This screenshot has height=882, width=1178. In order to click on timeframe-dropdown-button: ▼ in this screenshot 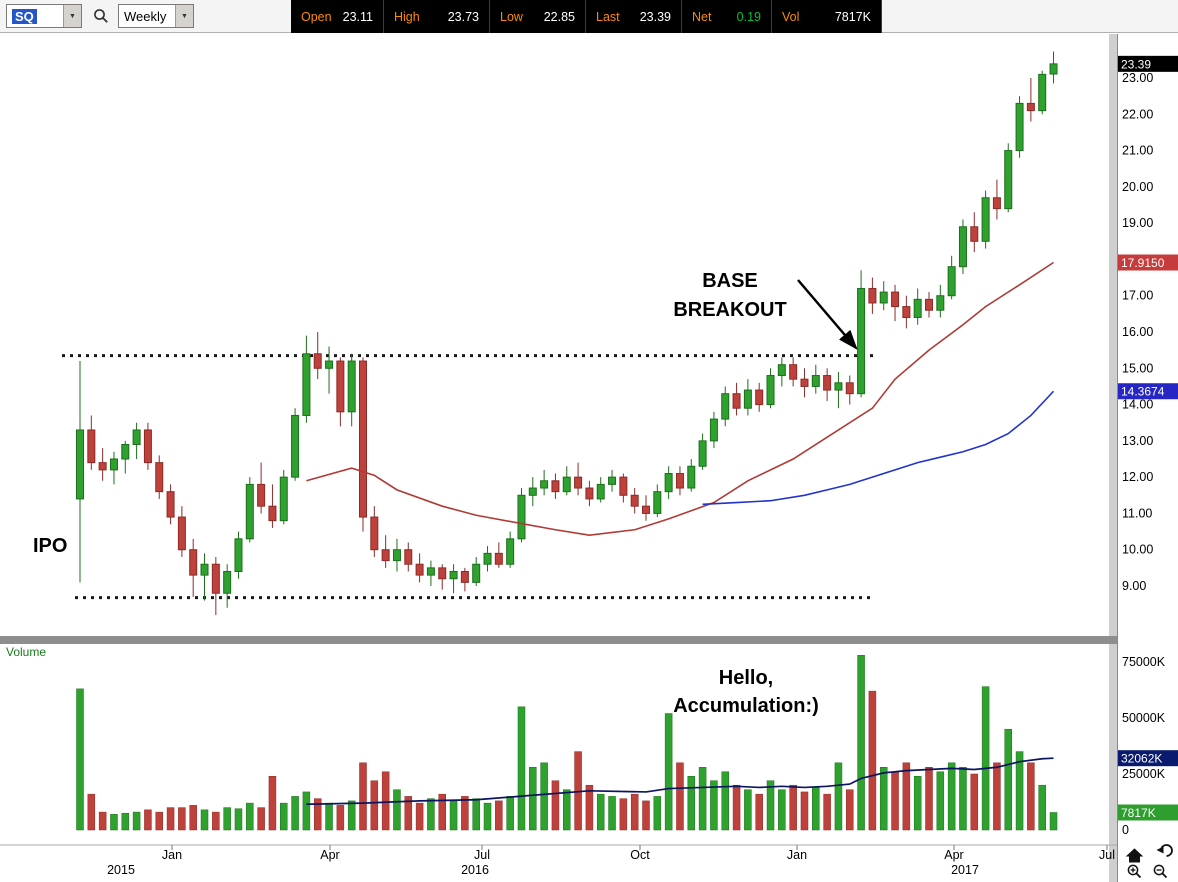, I will do `click(184, 16)`.